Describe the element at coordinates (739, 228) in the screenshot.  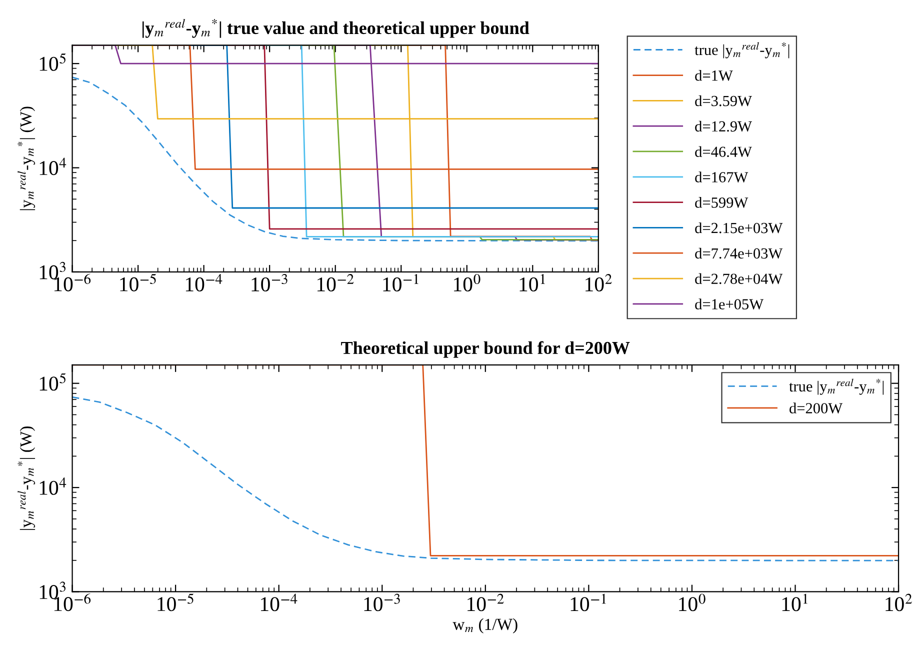
I see `legend-label: d=2.15e+03W` at that location.